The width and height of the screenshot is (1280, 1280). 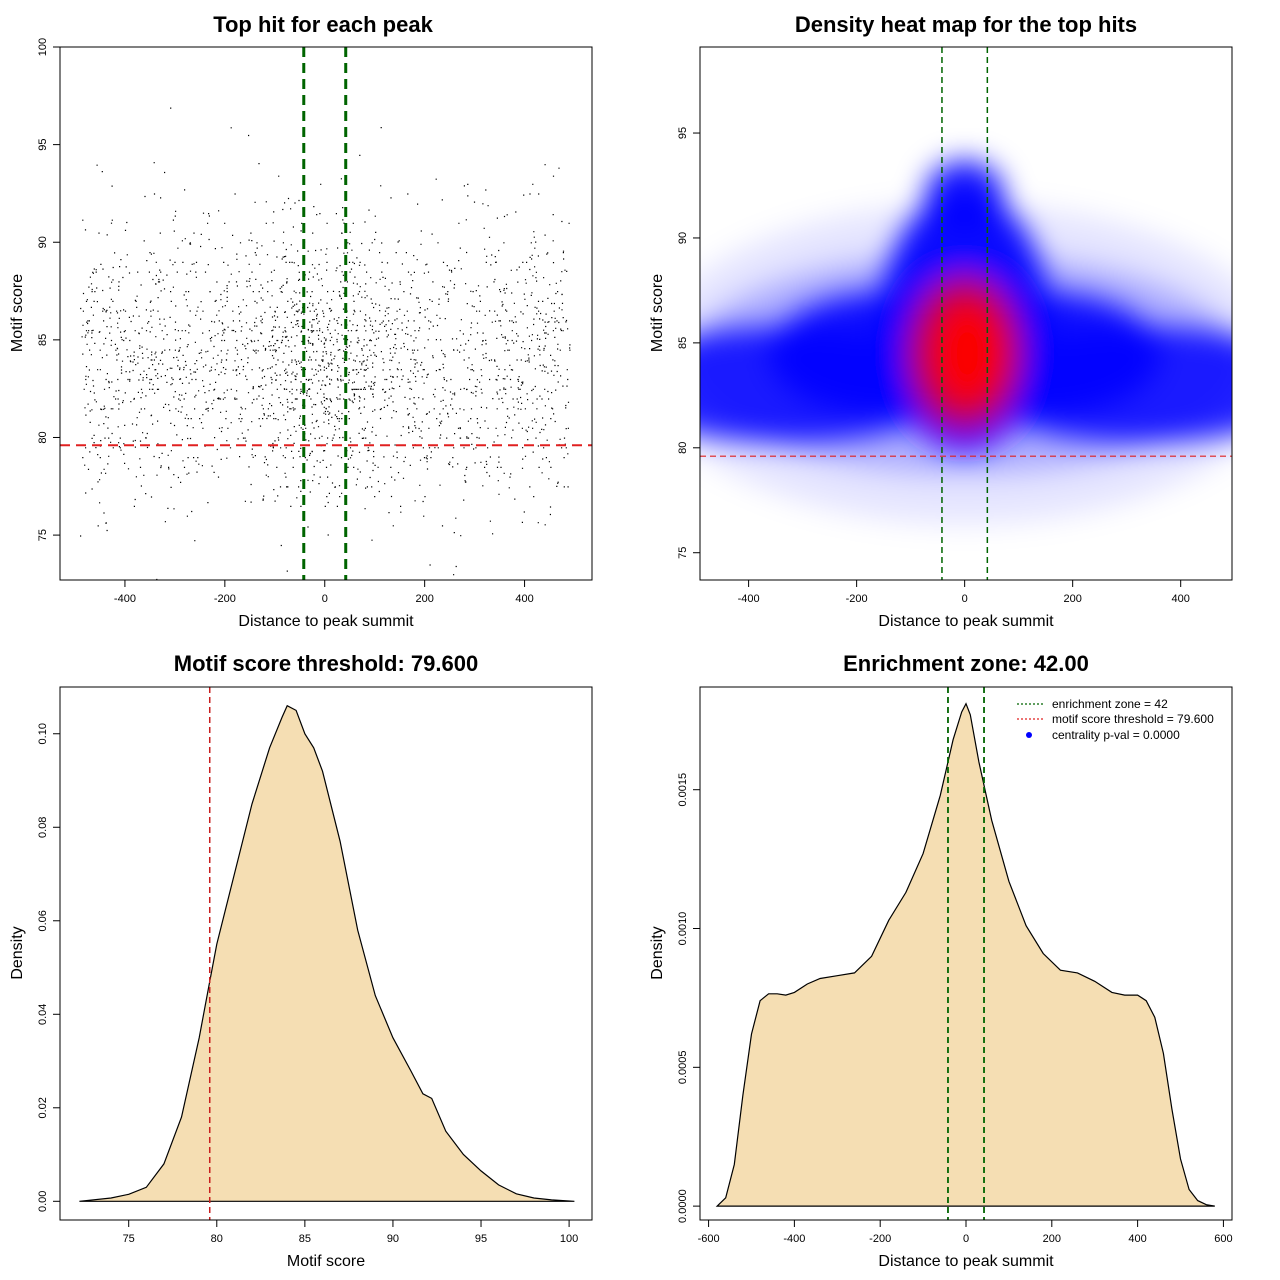 What do you see at coordinates (683, 790) in the screenshot?
I see `y-tick-label: 0.0015` at bounding box center [683, 790].